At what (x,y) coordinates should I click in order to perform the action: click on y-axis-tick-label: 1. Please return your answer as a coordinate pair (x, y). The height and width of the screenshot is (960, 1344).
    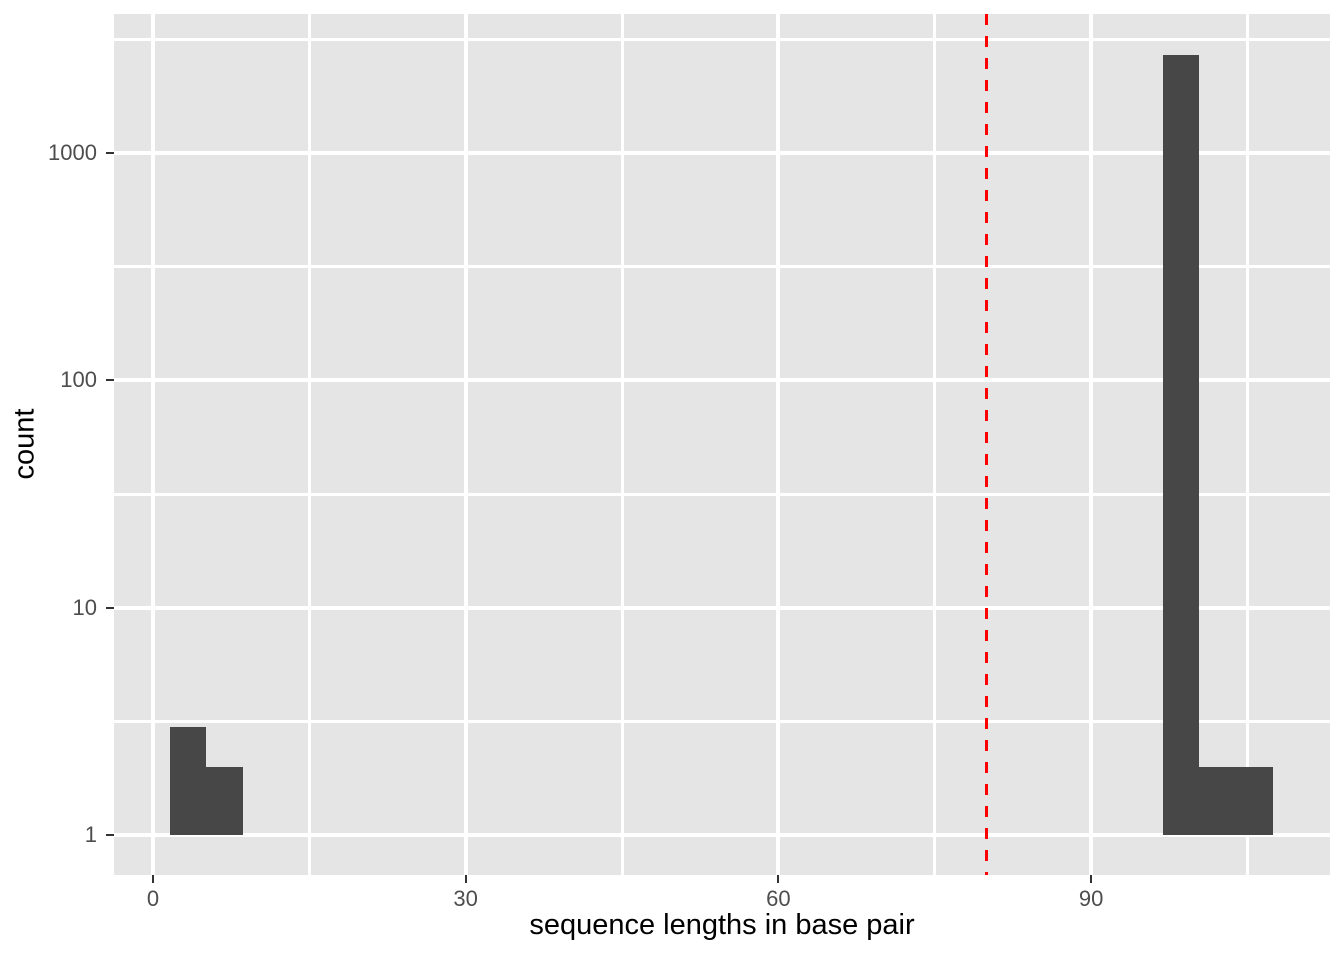
    Looking at the image, I should click on (90, 834).